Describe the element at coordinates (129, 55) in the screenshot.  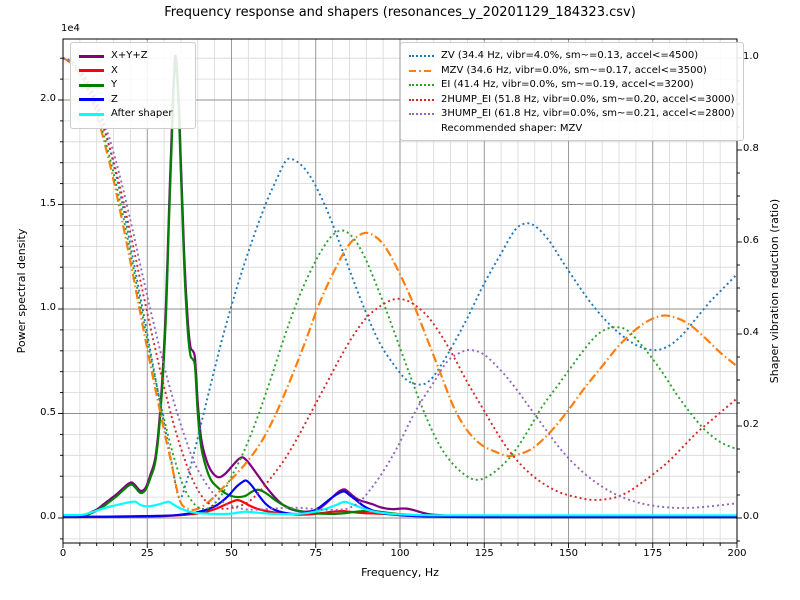
I see `legend-item-label: X+Y+Z` at that location.